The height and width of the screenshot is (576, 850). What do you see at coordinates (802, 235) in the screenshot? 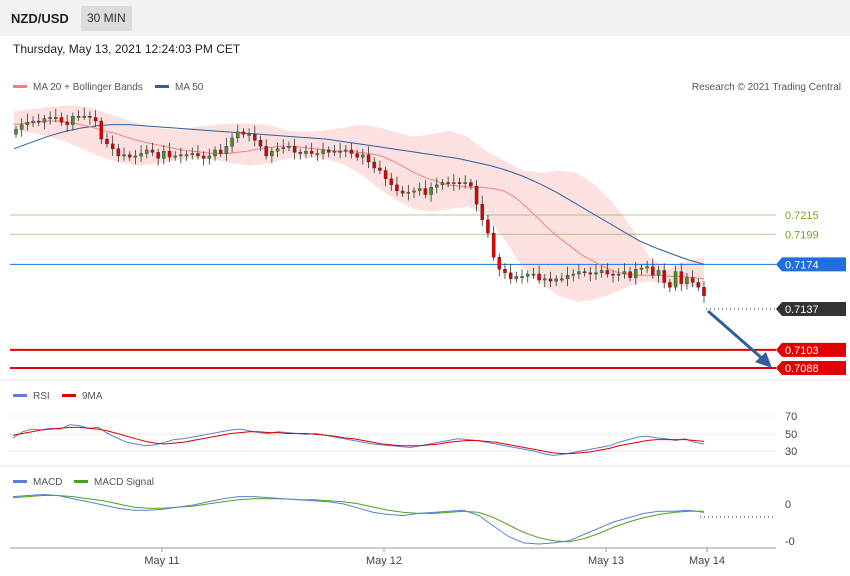
I see `level-label-0.7199: 0.7199` at bounding box center [802, 235].